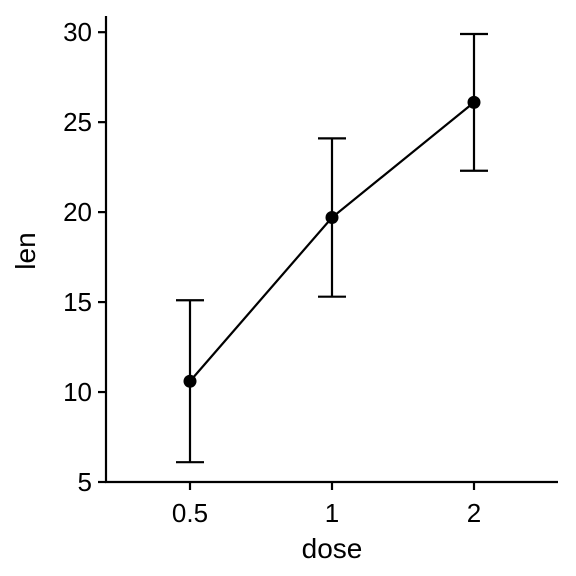  I want to click on y-tick-label: 10, so click(77, 392).